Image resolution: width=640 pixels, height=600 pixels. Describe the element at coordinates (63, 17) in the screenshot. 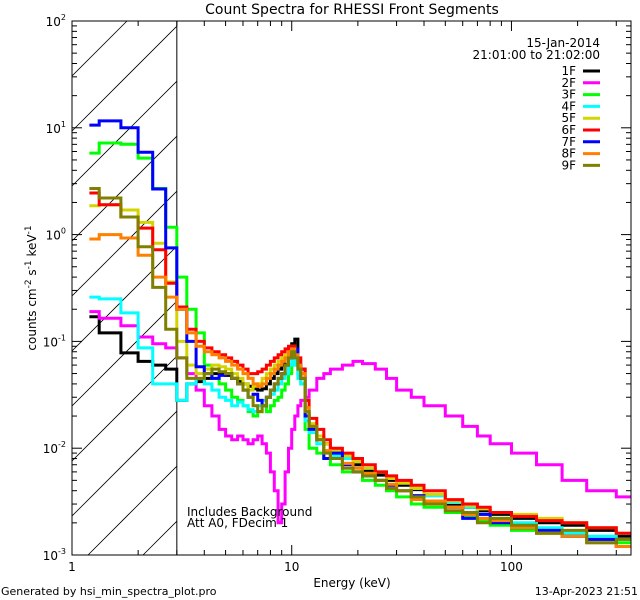

I see `y-tick-label-exponent: 2` at that location.